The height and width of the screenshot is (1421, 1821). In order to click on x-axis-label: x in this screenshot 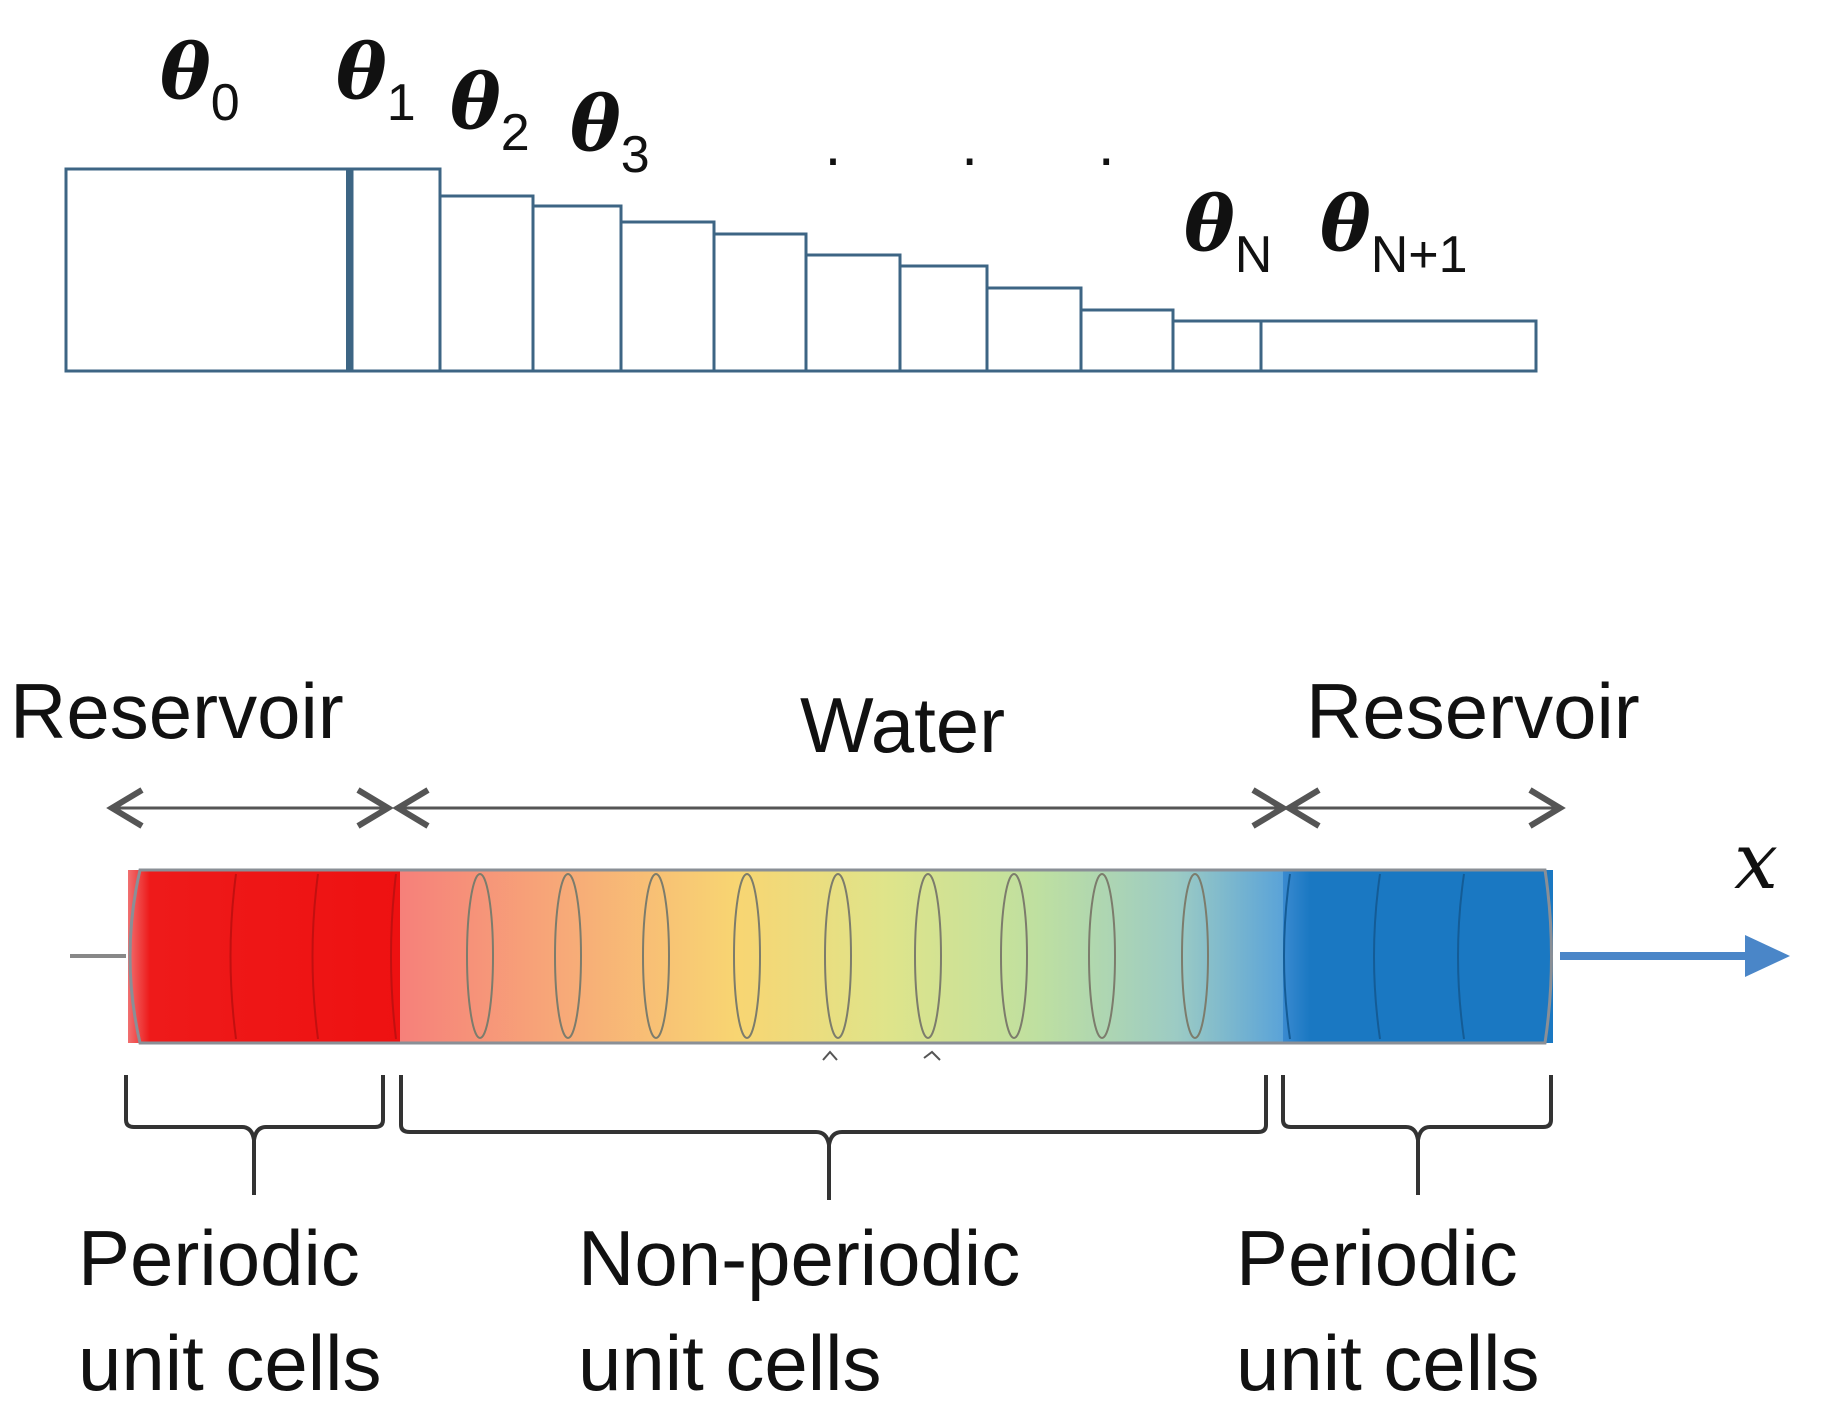, I will do `click(1756, 862)`.